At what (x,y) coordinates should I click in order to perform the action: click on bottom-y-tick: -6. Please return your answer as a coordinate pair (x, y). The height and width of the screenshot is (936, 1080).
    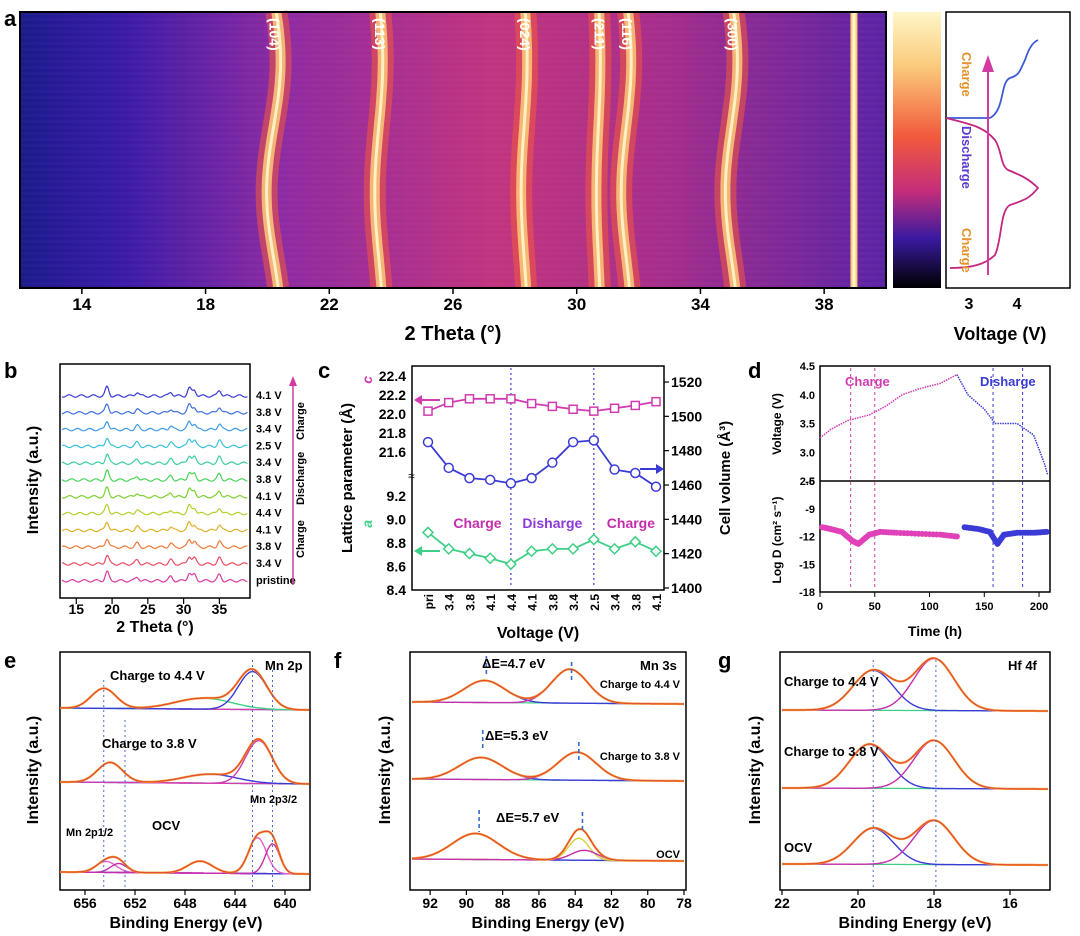
    Looking at the image, I should click on (810, 482).